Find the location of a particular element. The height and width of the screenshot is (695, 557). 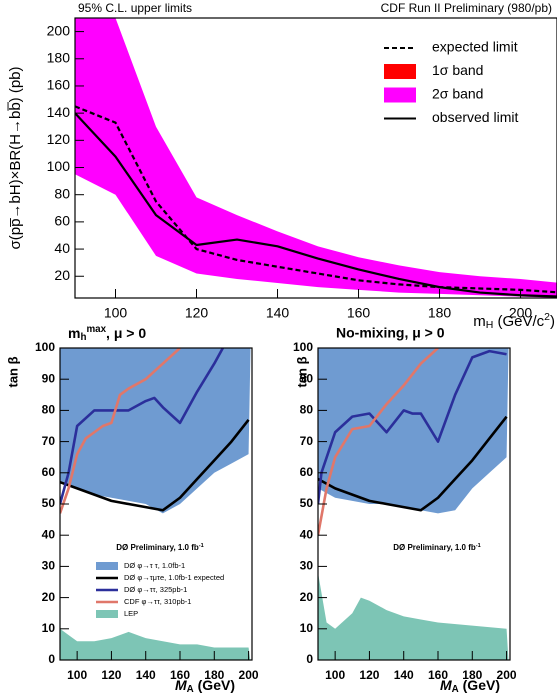

y-axis-label: σ(pp̅→bH)×BR(H→bb̅) (pb) is located at coordinates (15, 157).